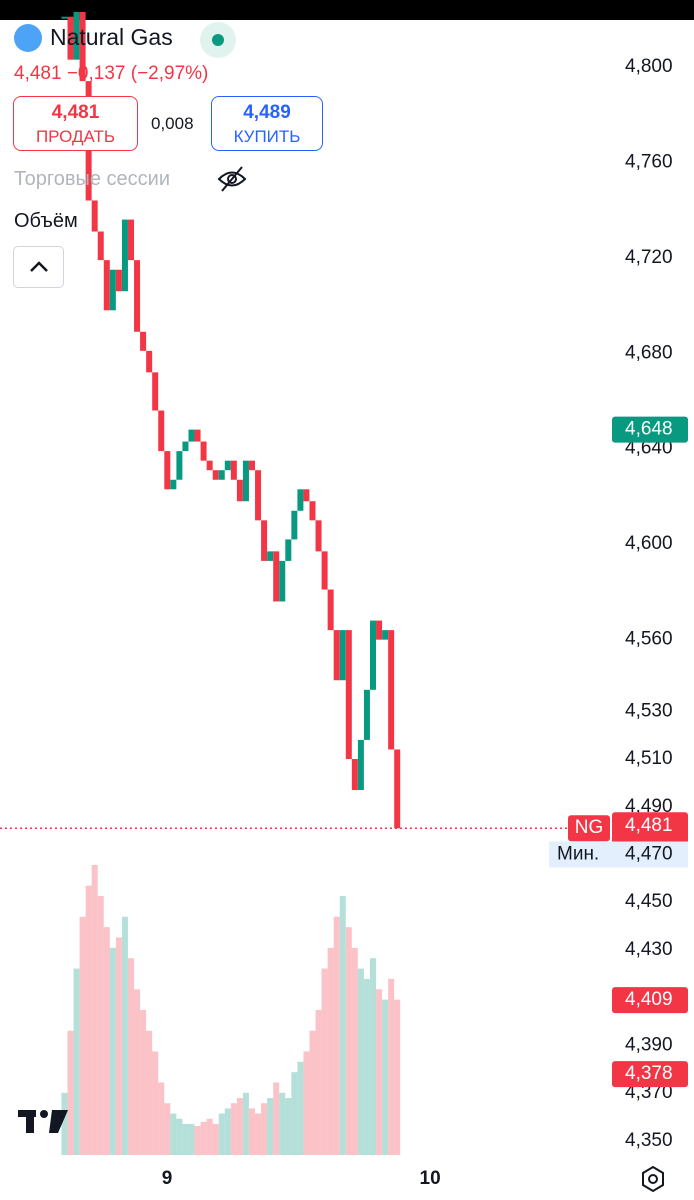  What do you see at coordinates (649, 66) in the screenshot?
I see `y-tick-label: 4,800` at bounding box center [649, 66].